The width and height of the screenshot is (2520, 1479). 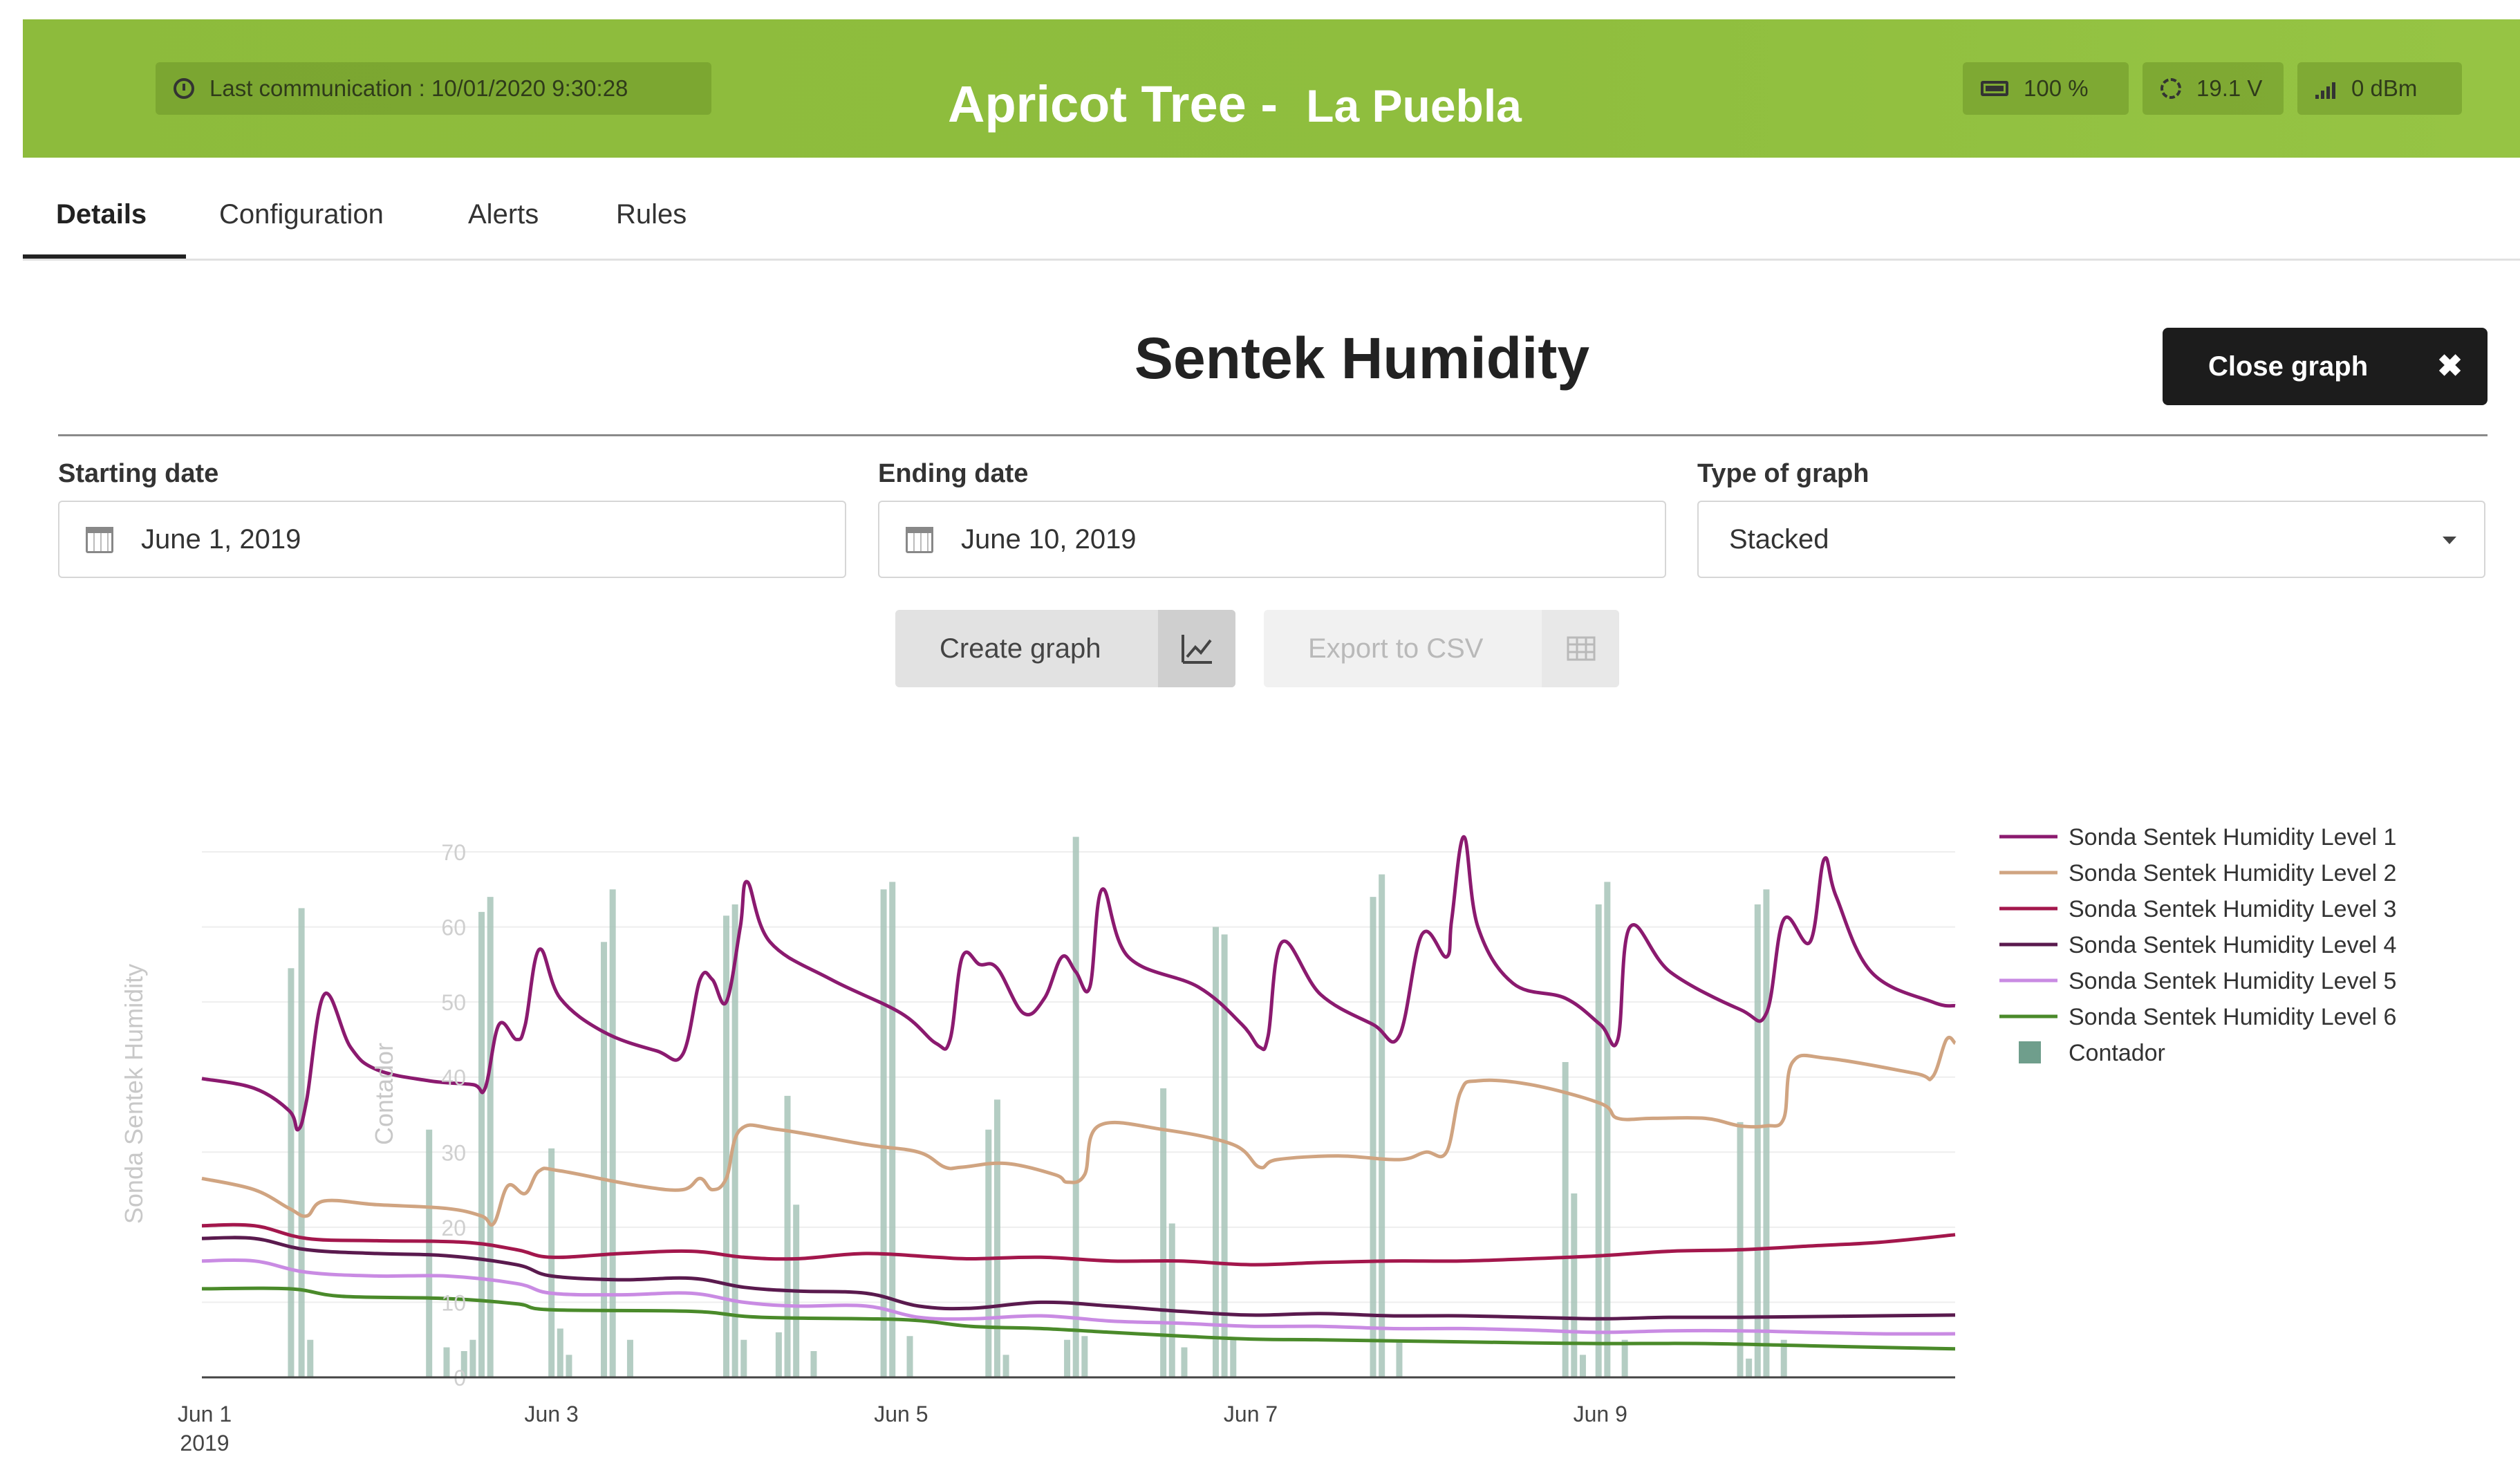 I want to click on line-chart-icon, so click(x=1196, y=648).